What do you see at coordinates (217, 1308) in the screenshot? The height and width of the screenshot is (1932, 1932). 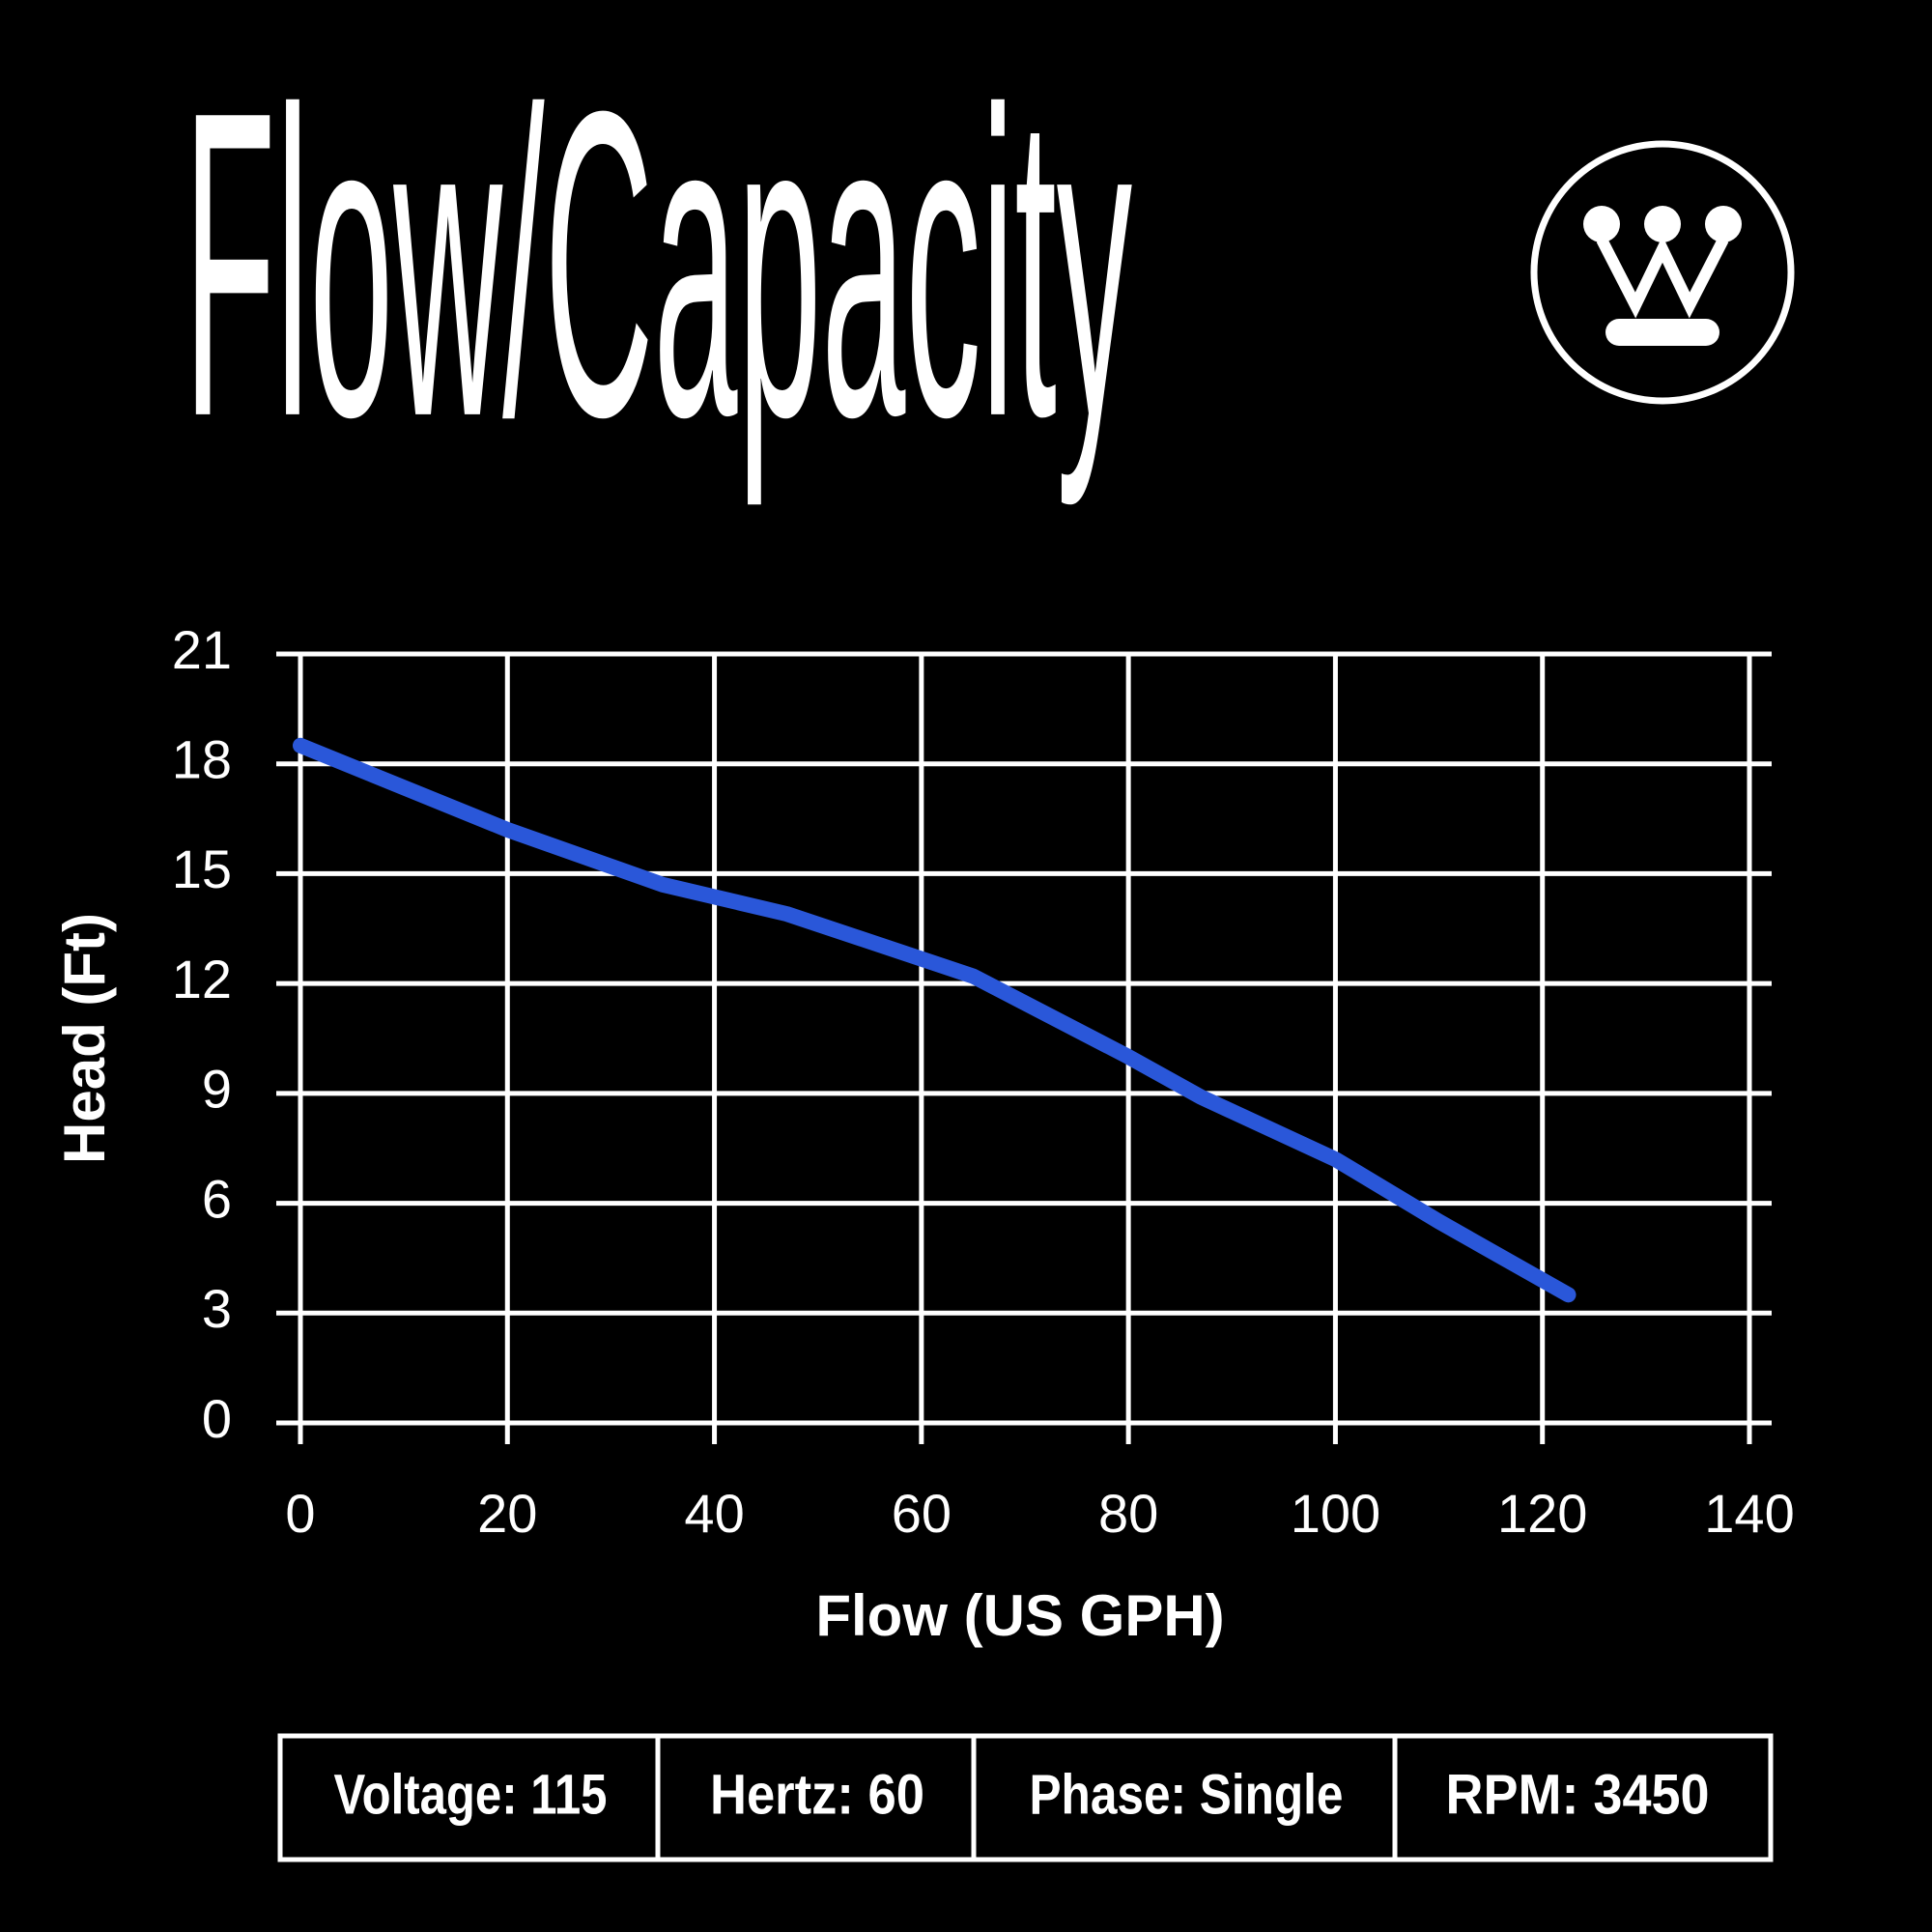 I see `y-tick-label: 3` at bounding box center [217, 1308].